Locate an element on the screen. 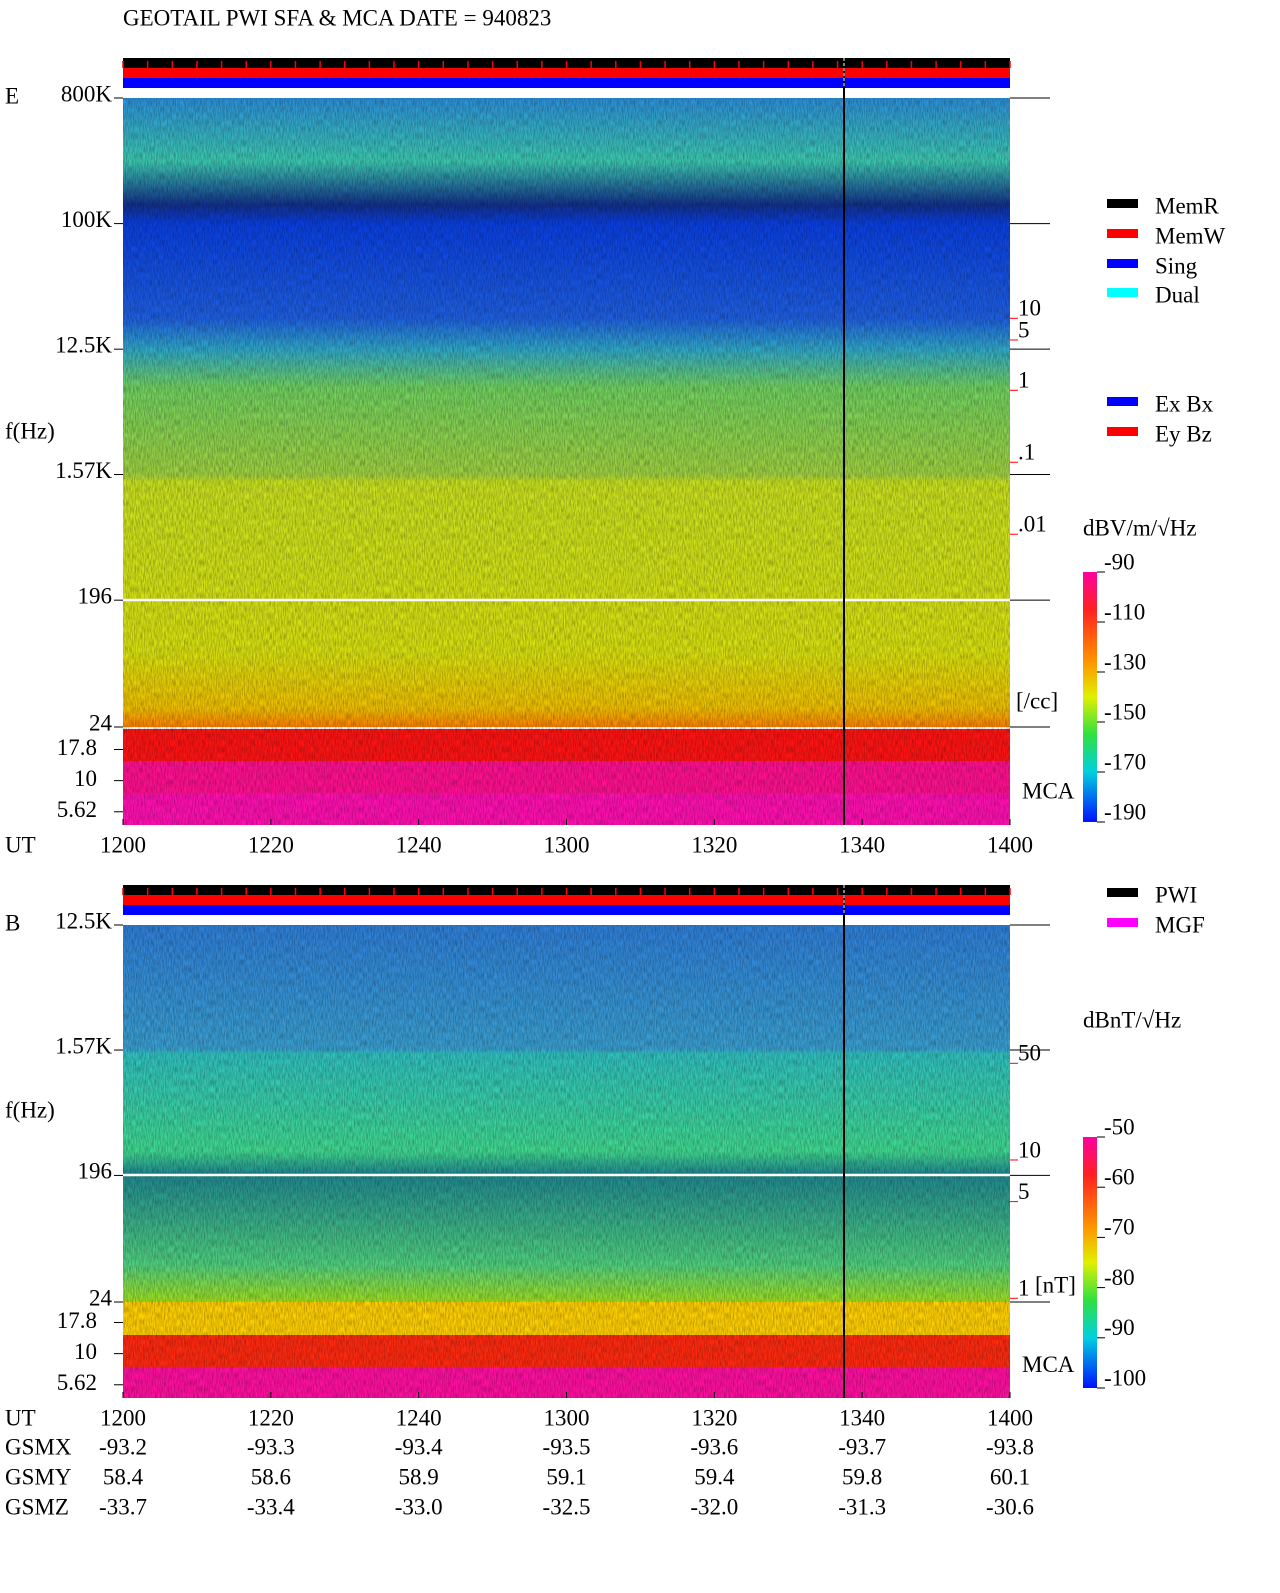 This screenshot has height=1593, width=1280. panel-label: B is located at coordinates (12, 922).